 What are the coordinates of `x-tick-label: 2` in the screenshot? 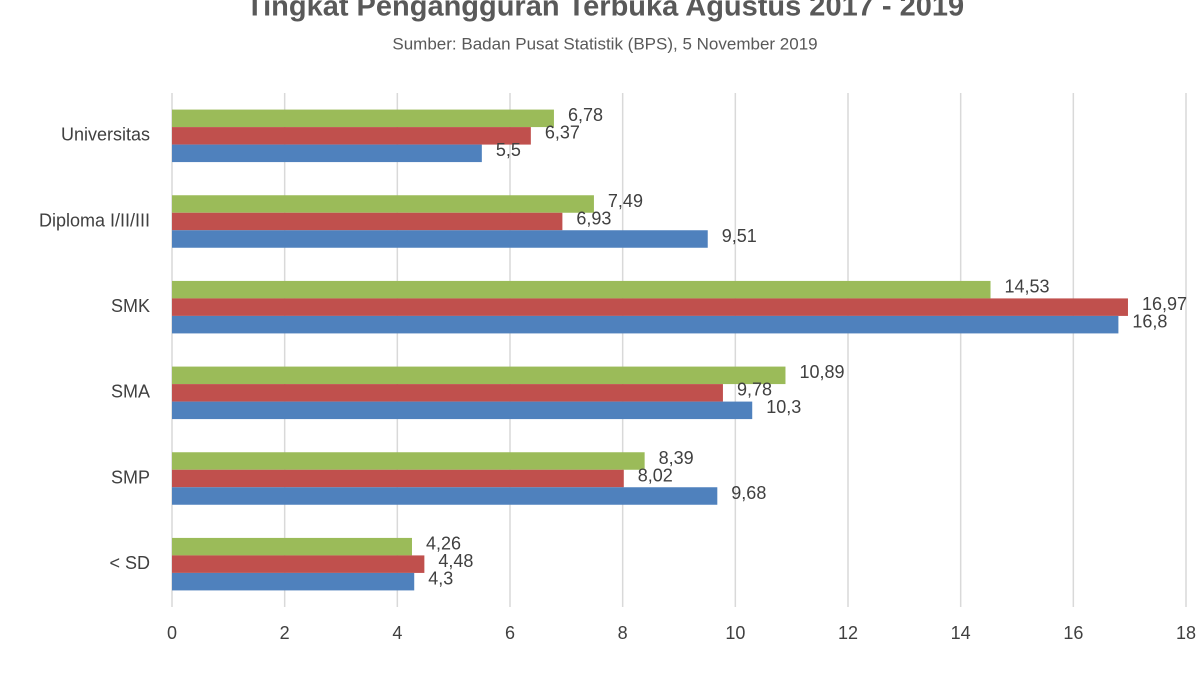 It's located at (285, 633).